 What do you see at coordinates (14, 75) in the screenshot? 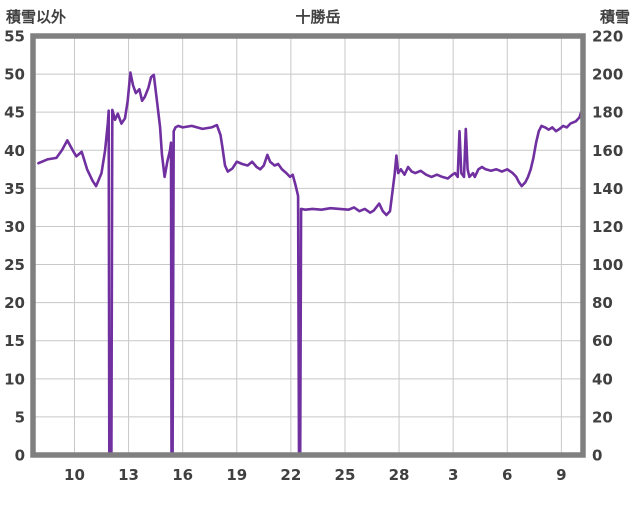
I see `svg-text: 50` at bounding box center [14, 75].